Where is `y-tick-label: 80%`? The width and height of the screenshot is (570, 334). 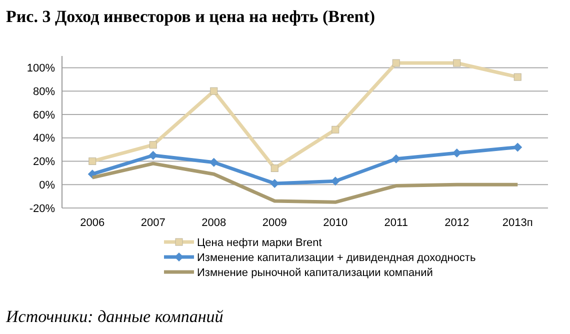 y-tick-label: 80% is located at coordinates (44, 92).